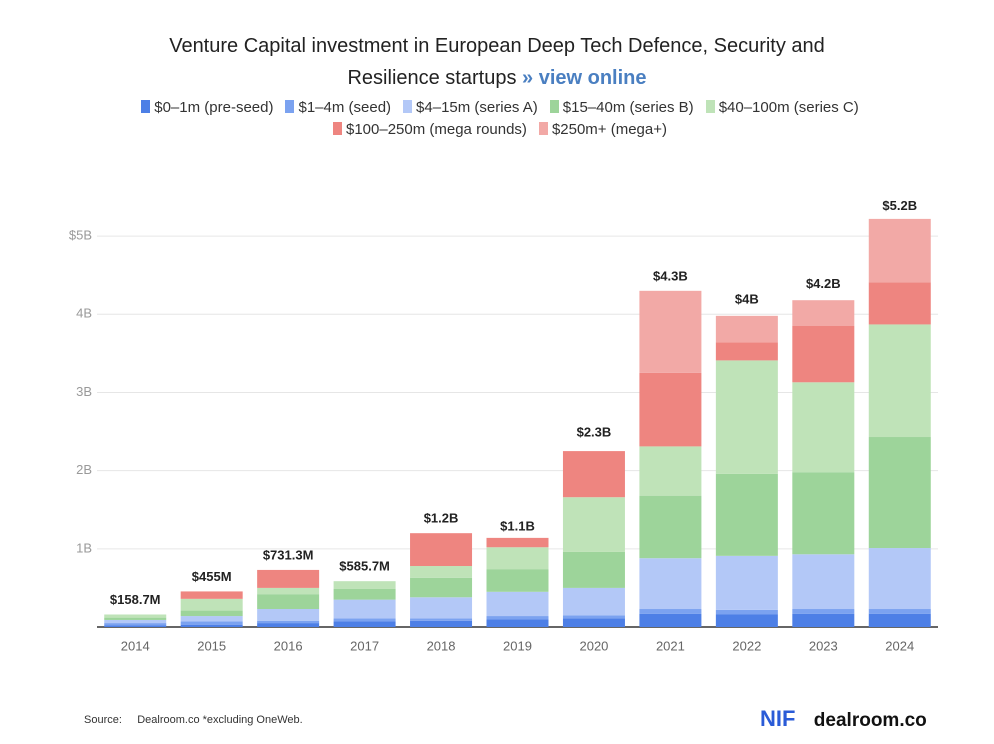  I want to click on logo-nif: NIF, so click(778, 718).